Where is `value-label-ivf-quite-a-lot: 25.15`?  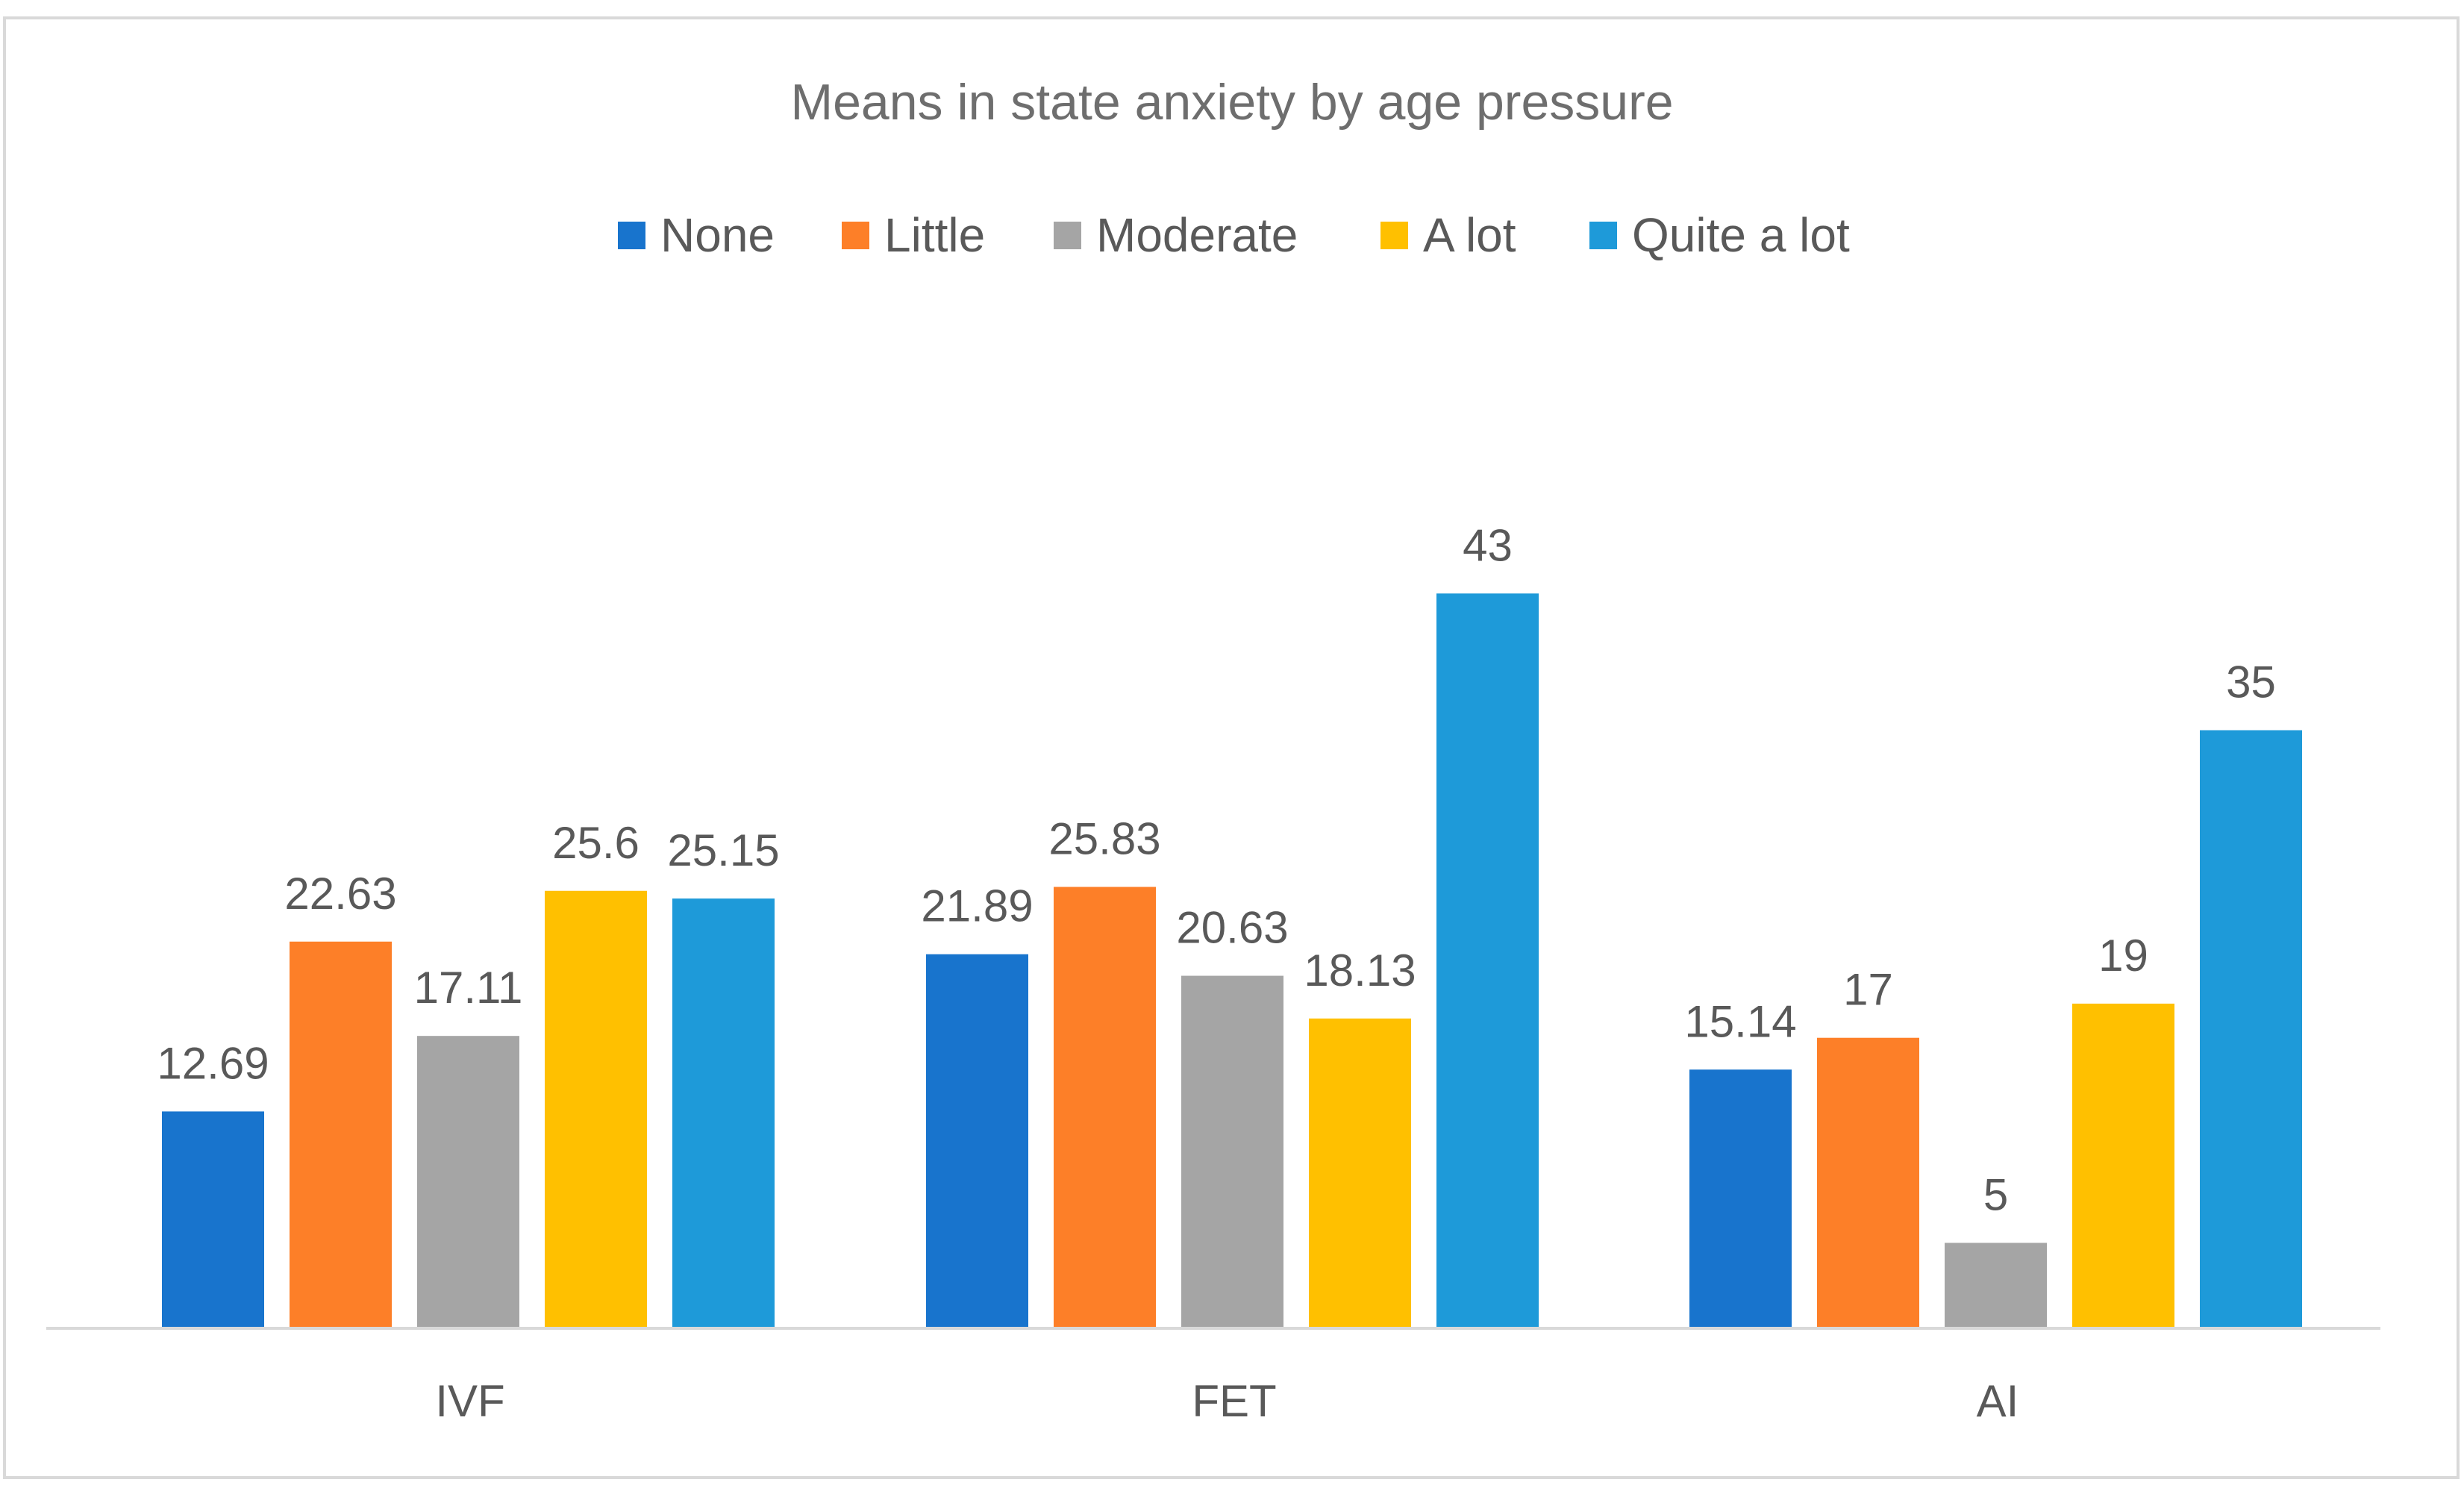
value-label-ivf-quite-a-lot: 25.15 is located at coordinates (723, 850).